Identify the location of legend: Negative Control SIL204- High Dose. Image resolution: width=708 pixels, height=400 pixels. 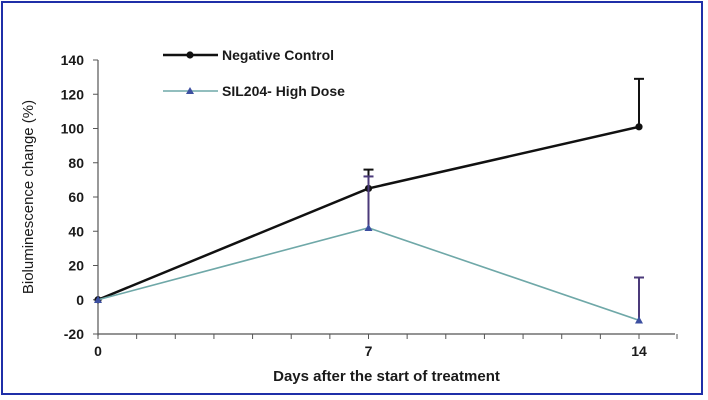
(254, 73).